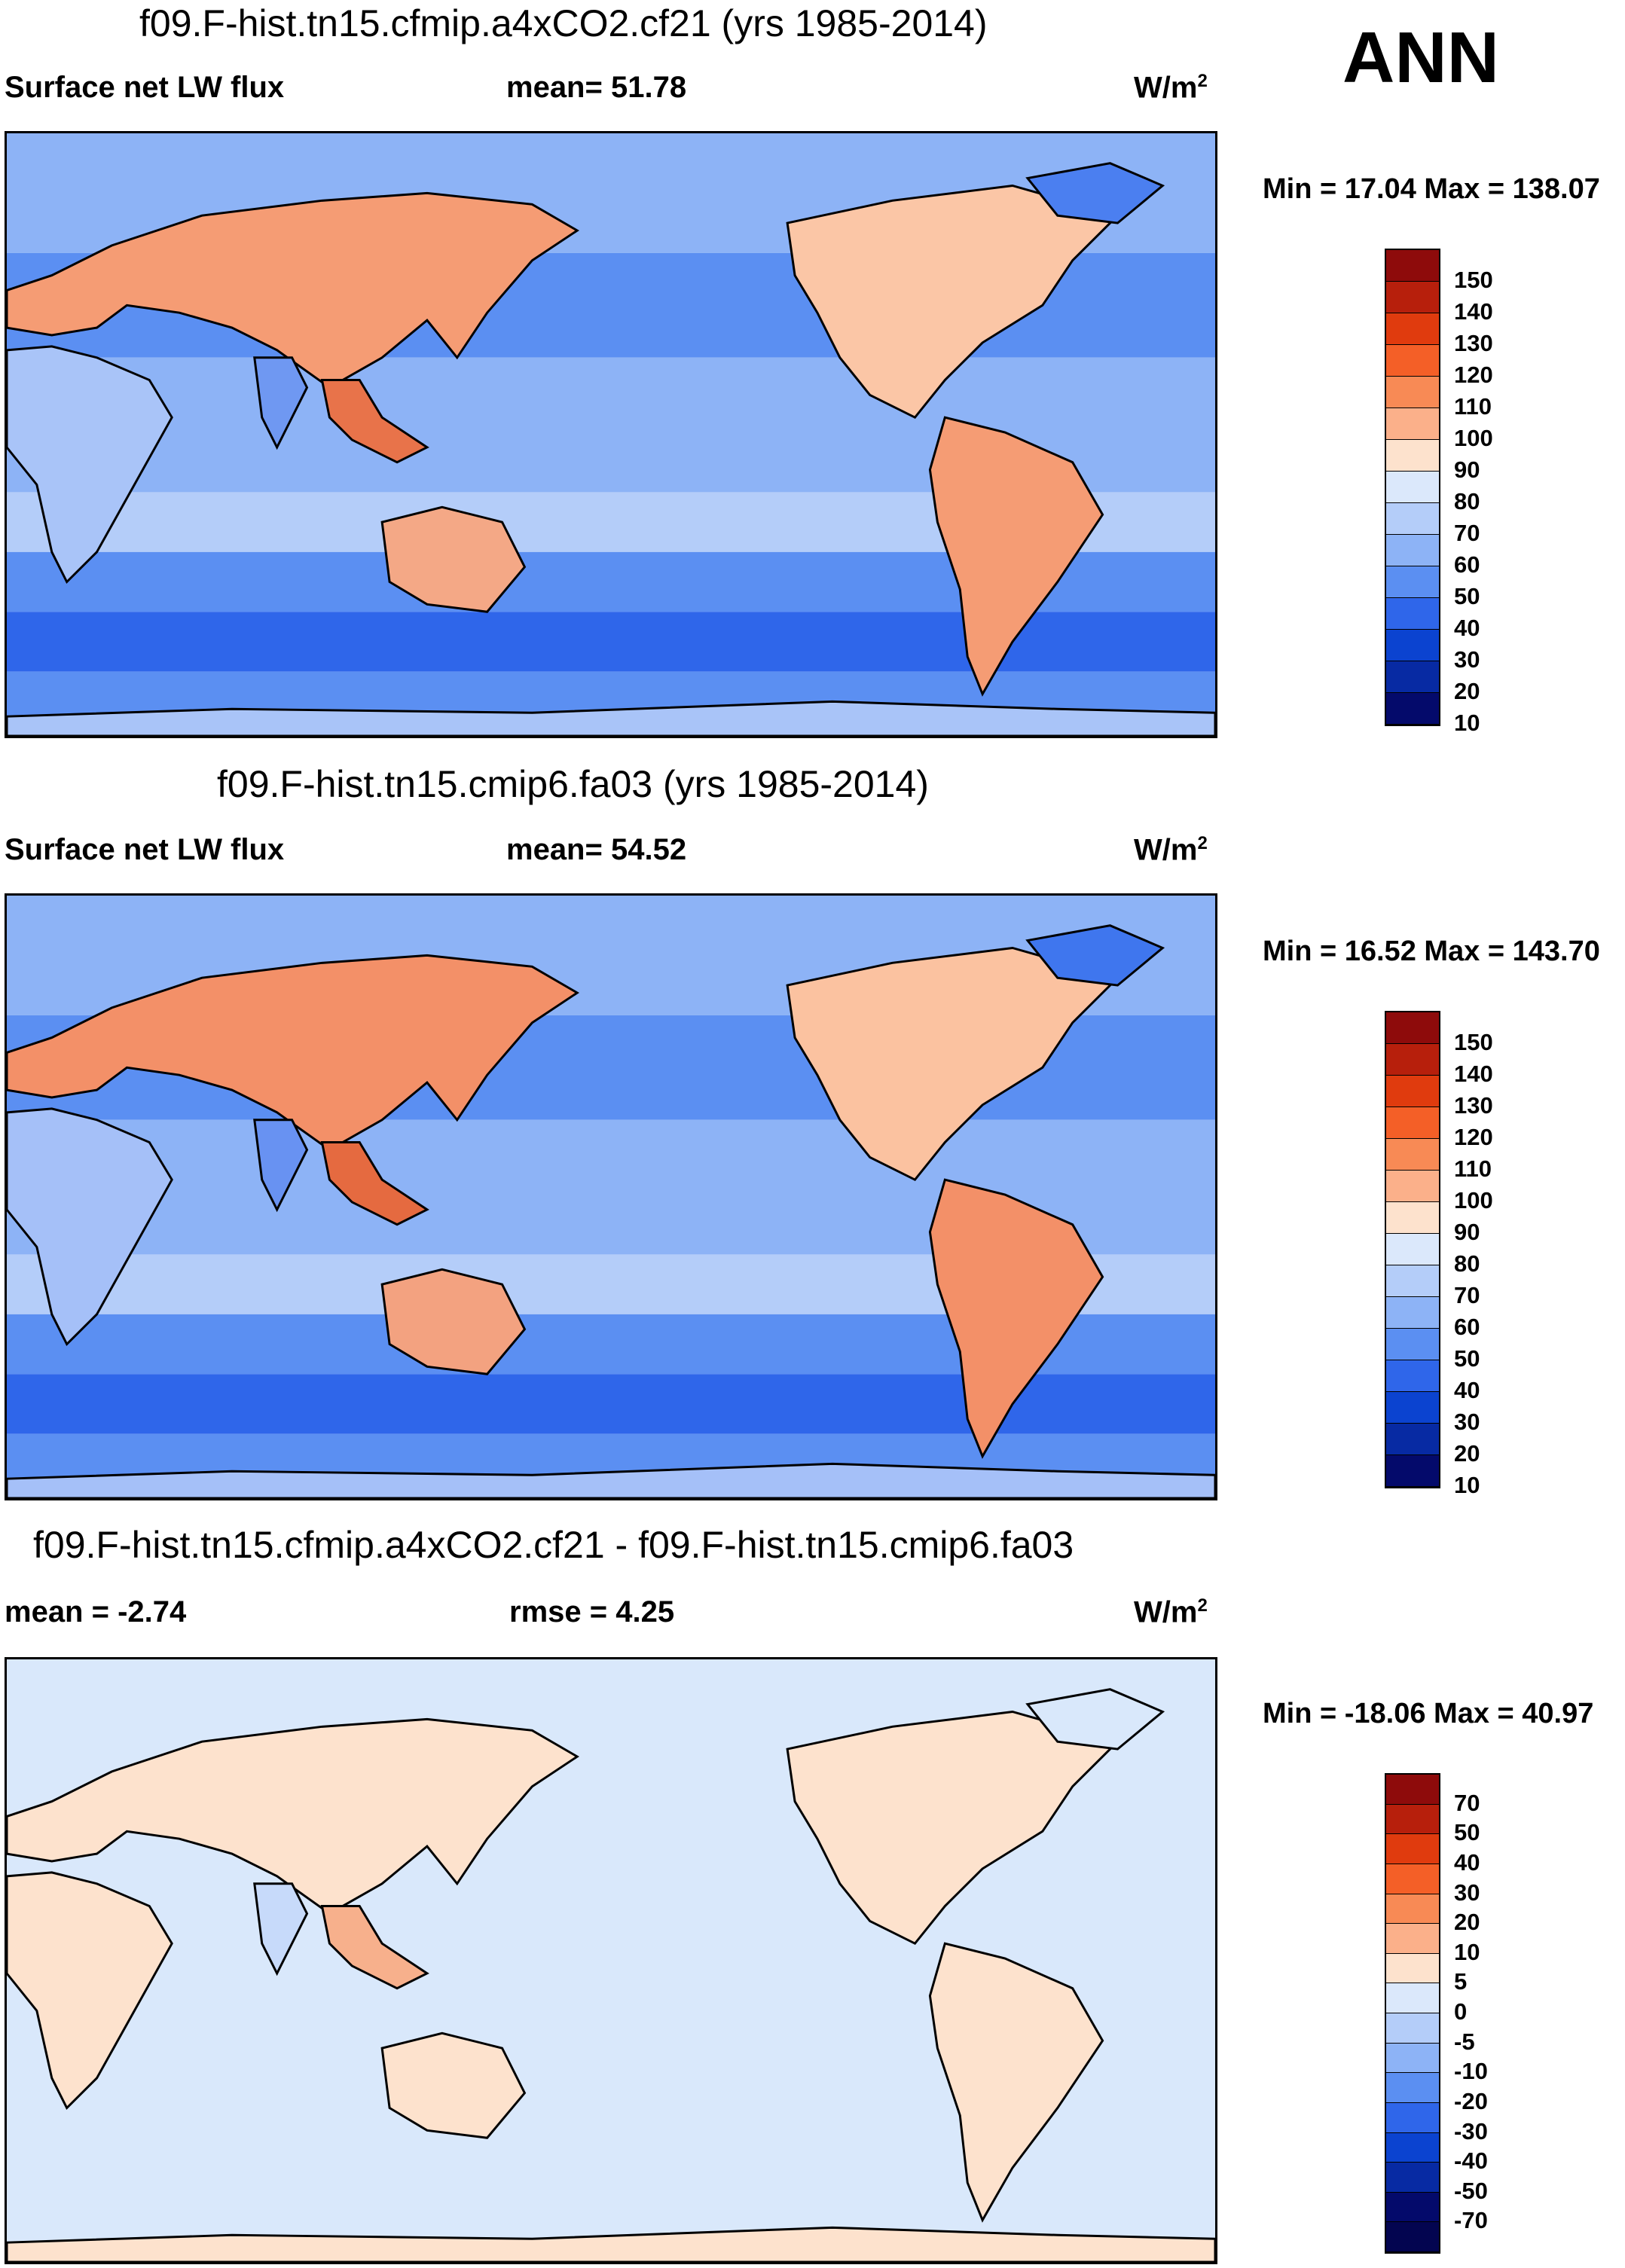  Describe the element at coordinates (1420, 58) in the screenshot. I see `season-label: ANN` at that location.